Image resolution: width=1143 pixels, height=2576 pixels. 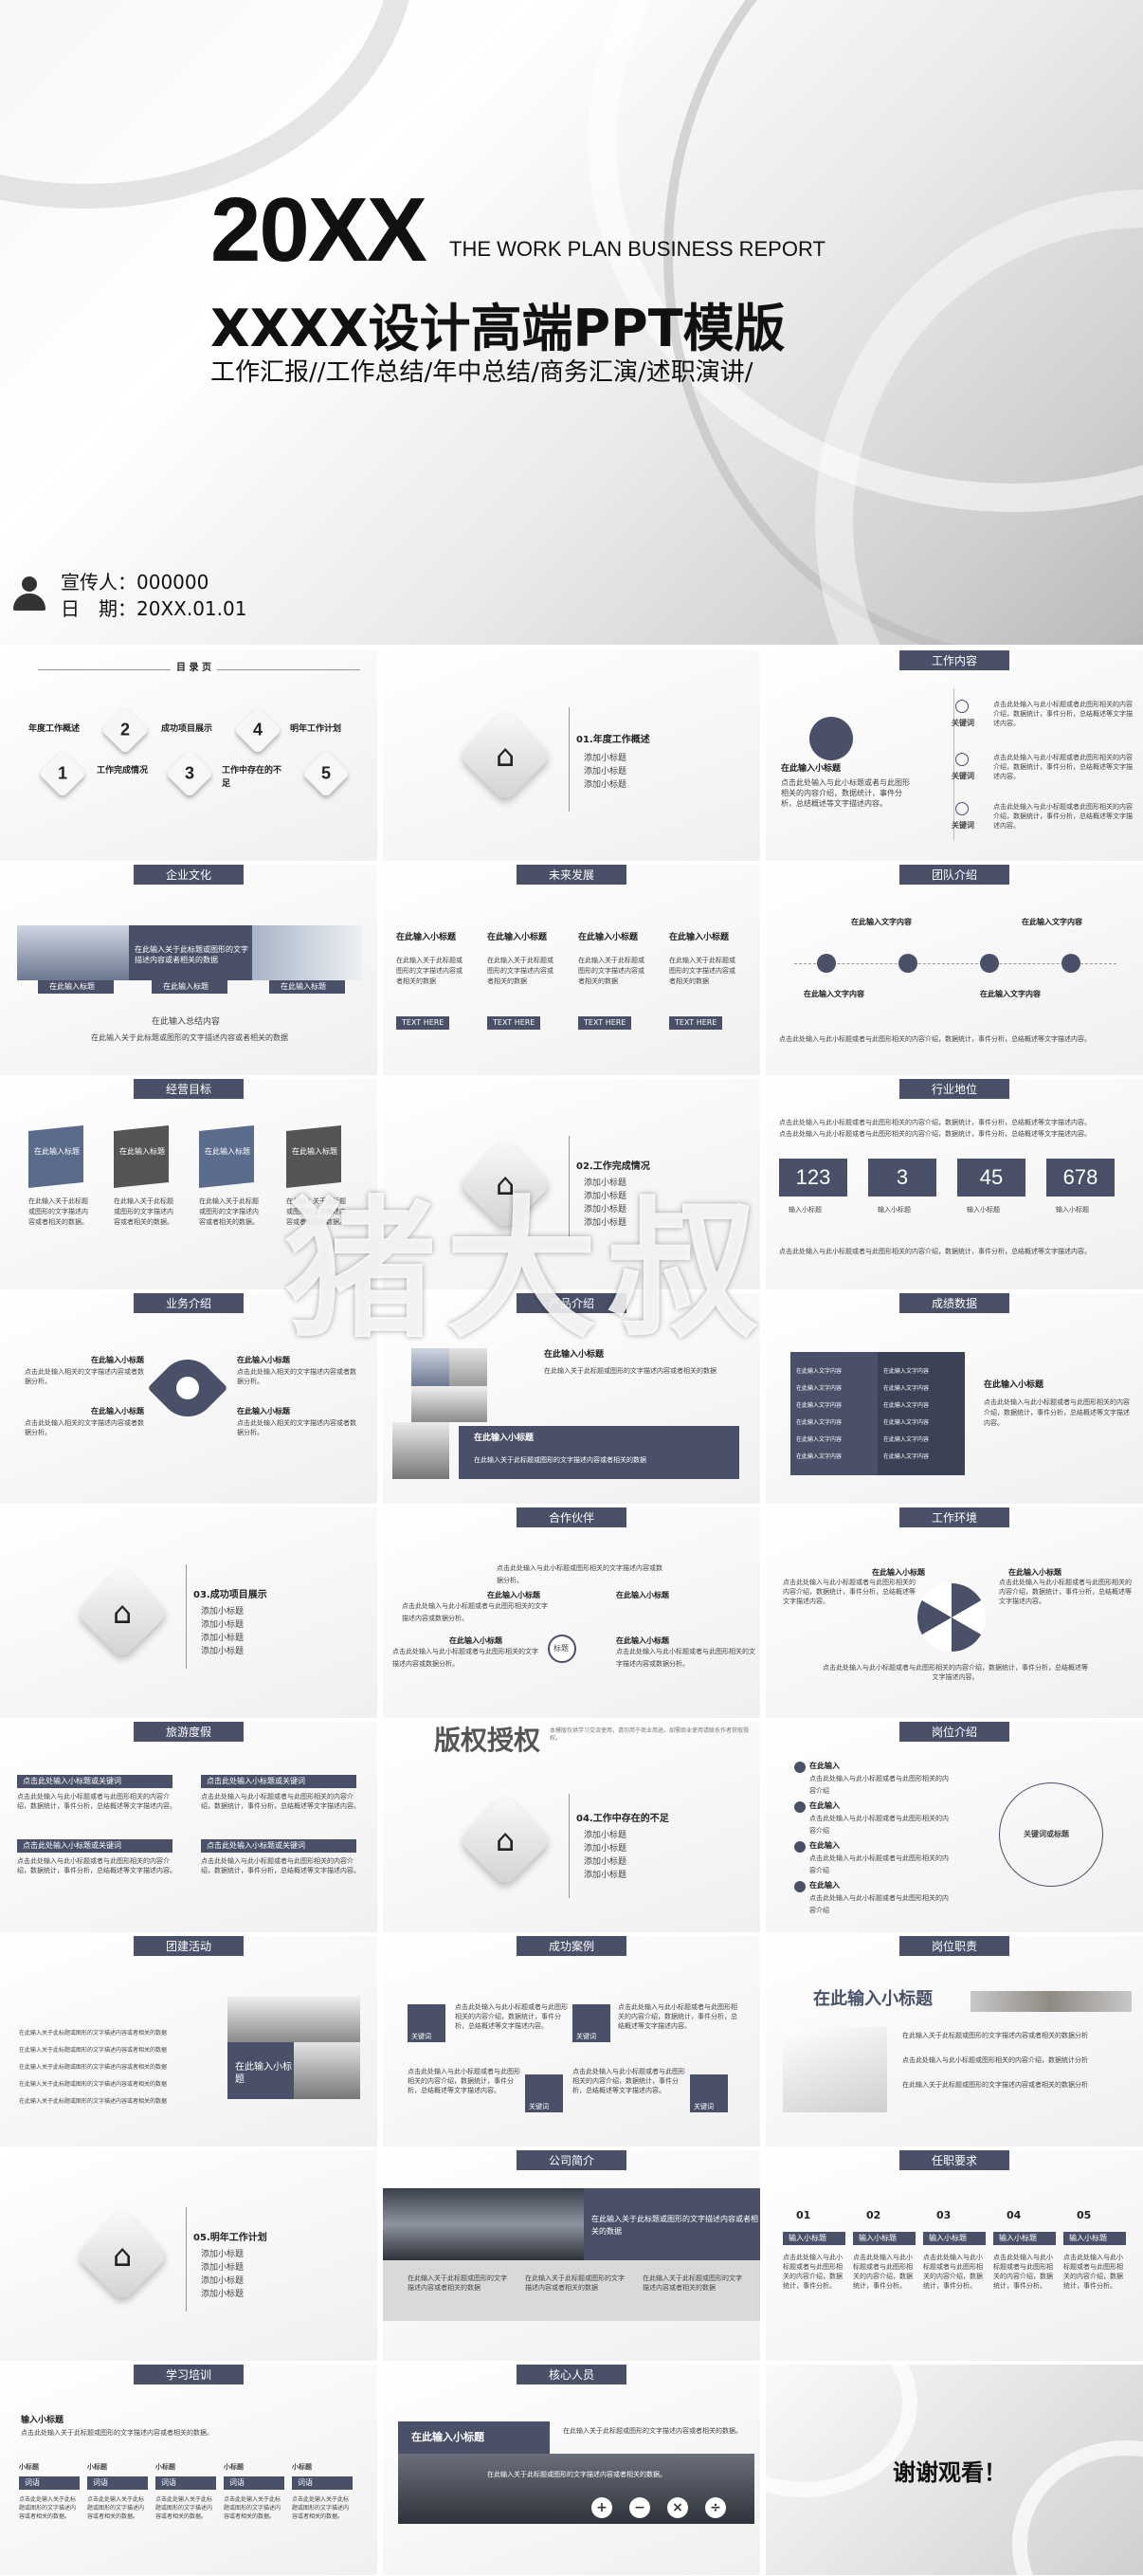 I want to click on summary-text: 在此输入关于此标题或图形的文字描述内容或者相关的数据, so click(x=189, y=1037).